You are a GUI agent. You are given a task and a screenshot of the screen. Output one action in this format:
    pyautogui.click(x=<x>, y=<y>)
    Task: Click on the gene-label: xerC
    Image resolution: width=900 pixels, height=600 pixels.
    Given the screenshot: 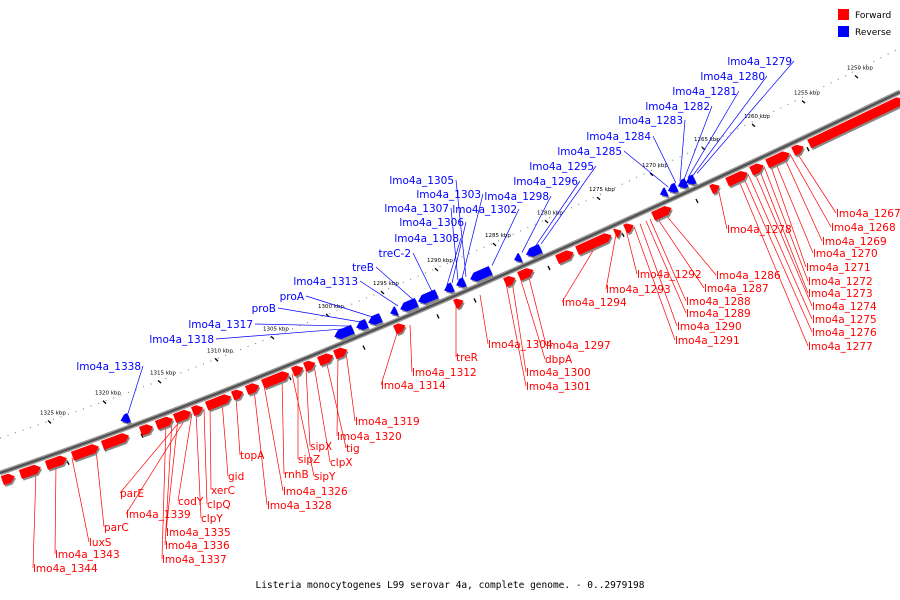 What is the action you would take?
    pyautogui.click(x=223, y=491)
    